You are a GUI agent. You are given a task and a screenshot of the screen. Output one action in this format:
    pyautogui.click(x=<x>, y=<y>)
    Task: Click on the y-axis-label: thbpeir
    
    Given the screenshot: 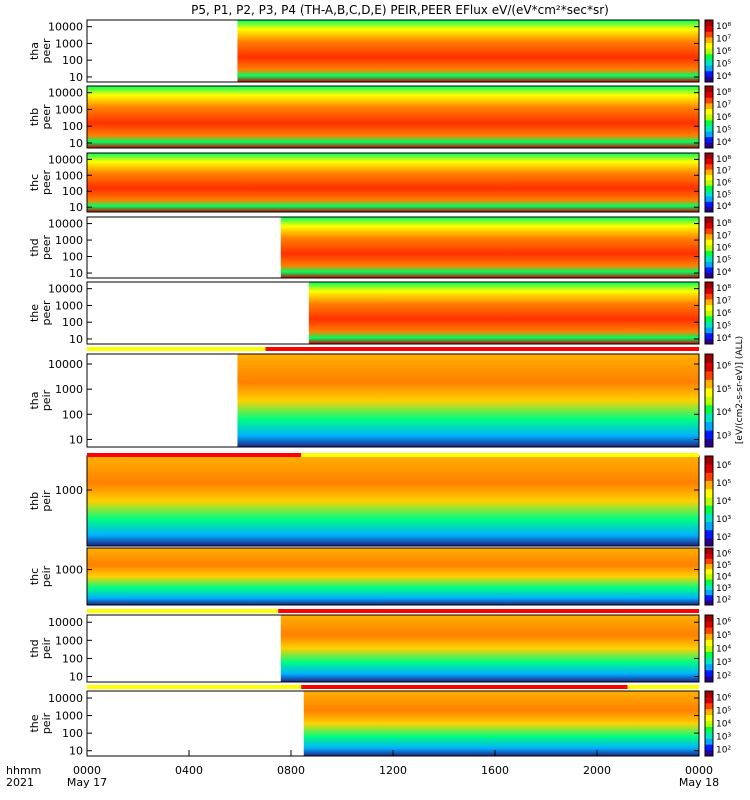 What is the action you would take?
    pyautogui.click(x=40, y=501)
    